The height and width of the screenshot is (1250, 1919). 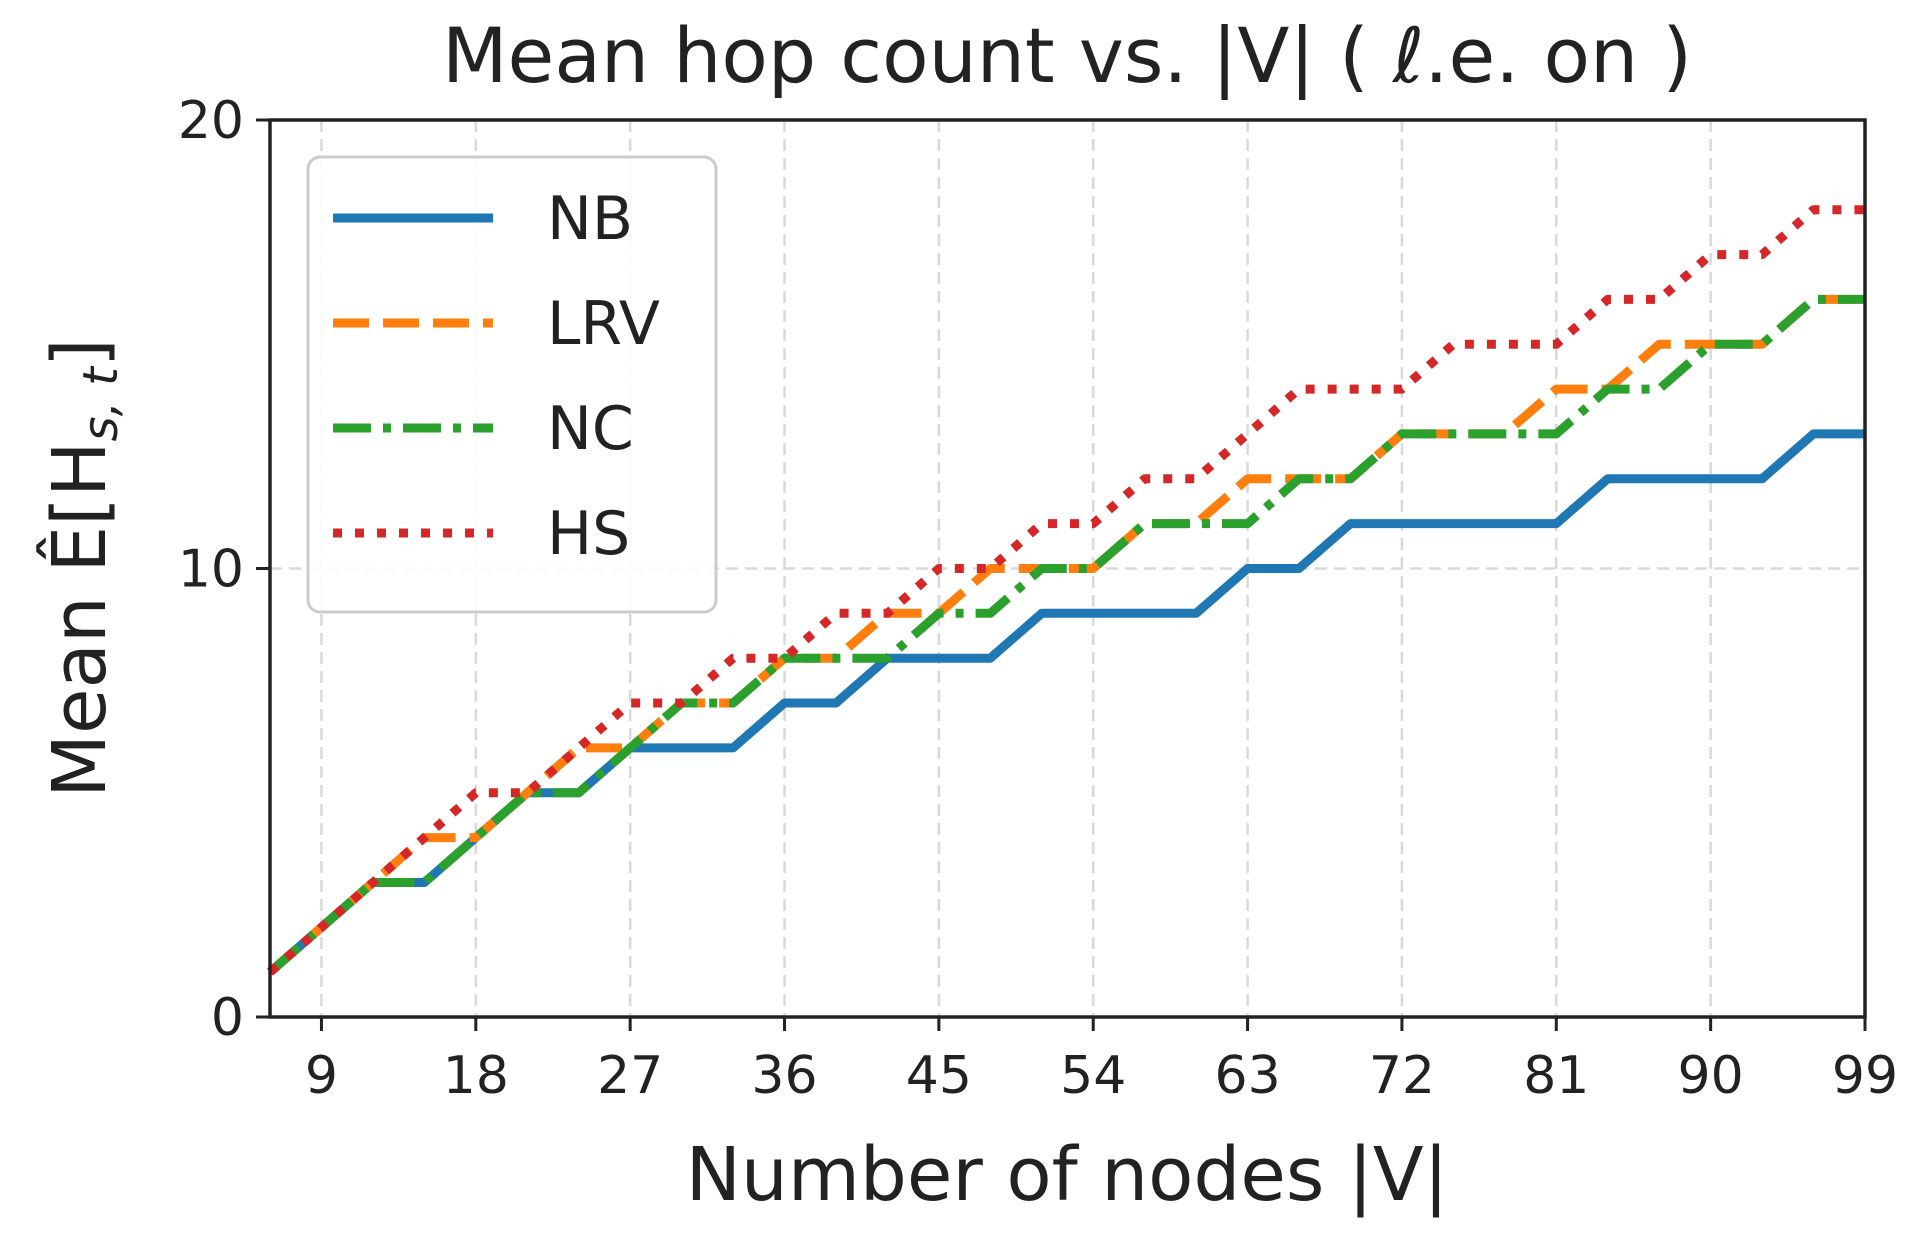 What do you see at coordinates (1865, 1076) in the screenshot?
I see `x-tick-label: 99` at bounding box center [1865, 1076].